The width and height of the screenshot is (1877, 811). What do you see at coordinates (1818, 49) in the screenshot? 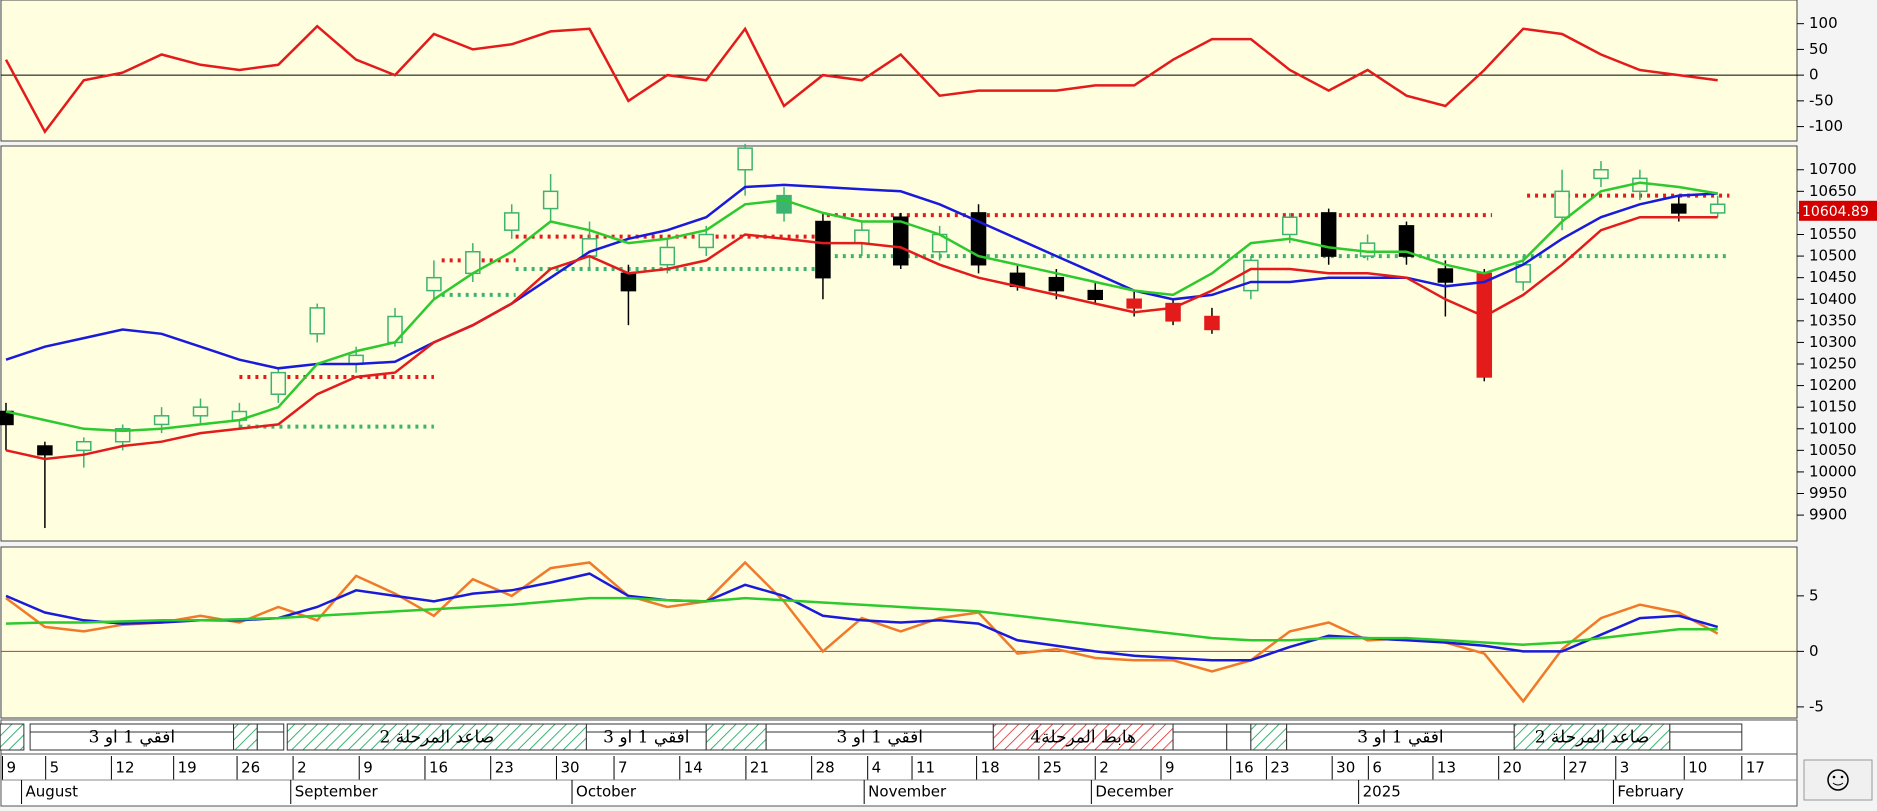
I see `y-tick-label: 50` at bounding box center [1818, 49].